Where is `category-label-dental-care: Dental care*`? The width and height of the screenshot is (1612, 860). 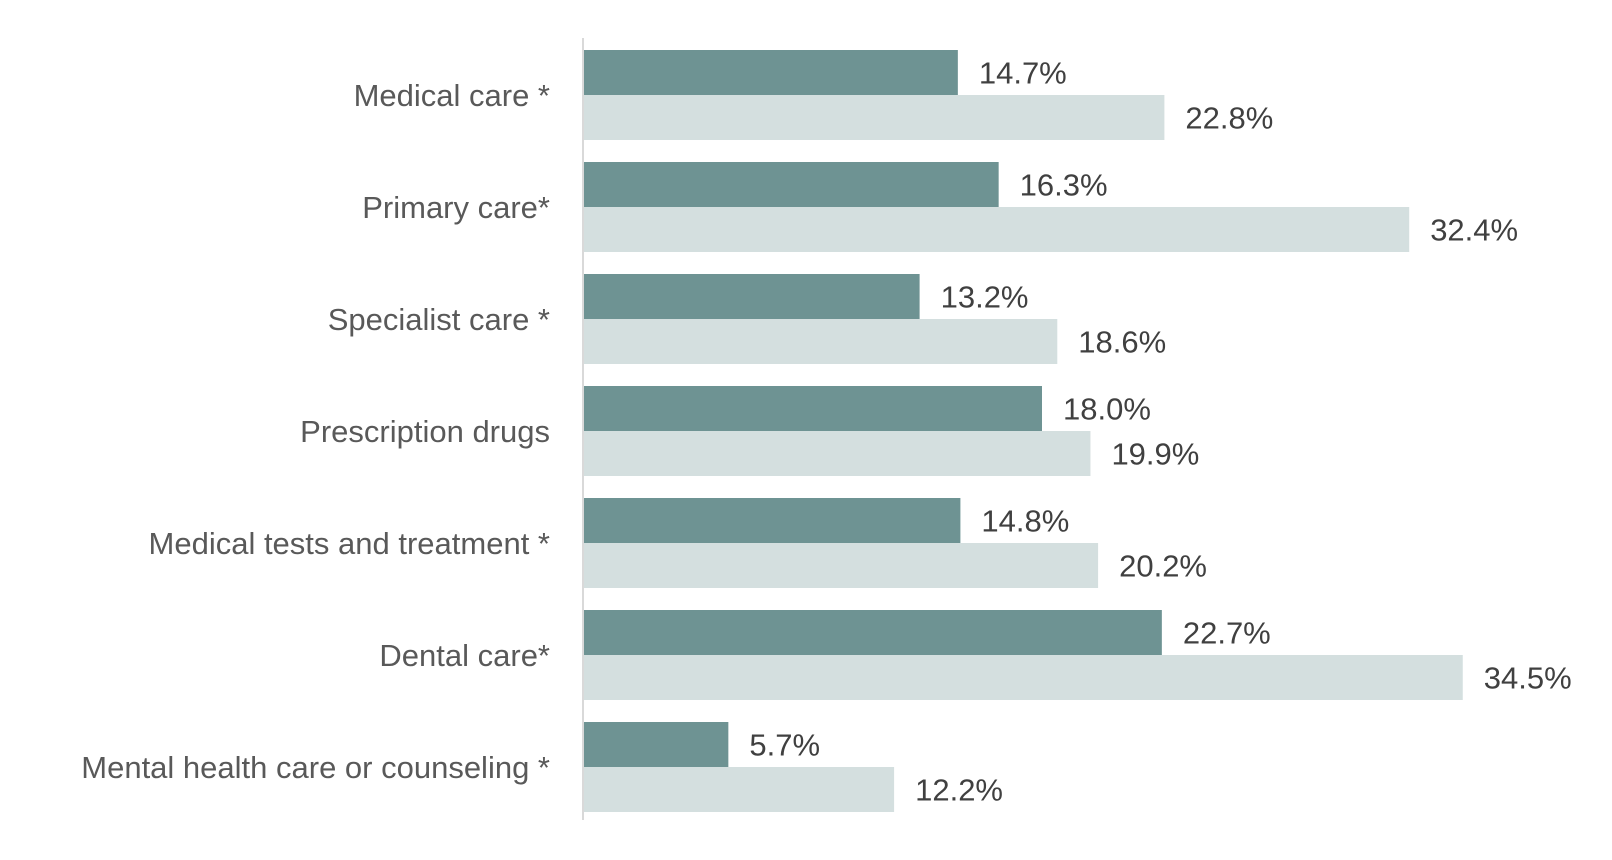
category-label-dental-care: Dental care* is located at coordinates (464, 655).